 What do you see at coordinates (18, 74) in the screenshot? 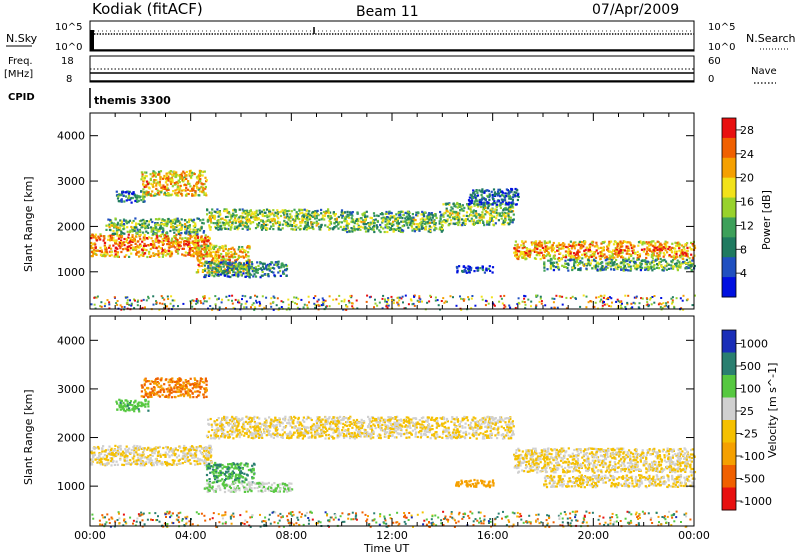
I see `freq-unit-label: [MHz]` at bounding box center [18, 74].